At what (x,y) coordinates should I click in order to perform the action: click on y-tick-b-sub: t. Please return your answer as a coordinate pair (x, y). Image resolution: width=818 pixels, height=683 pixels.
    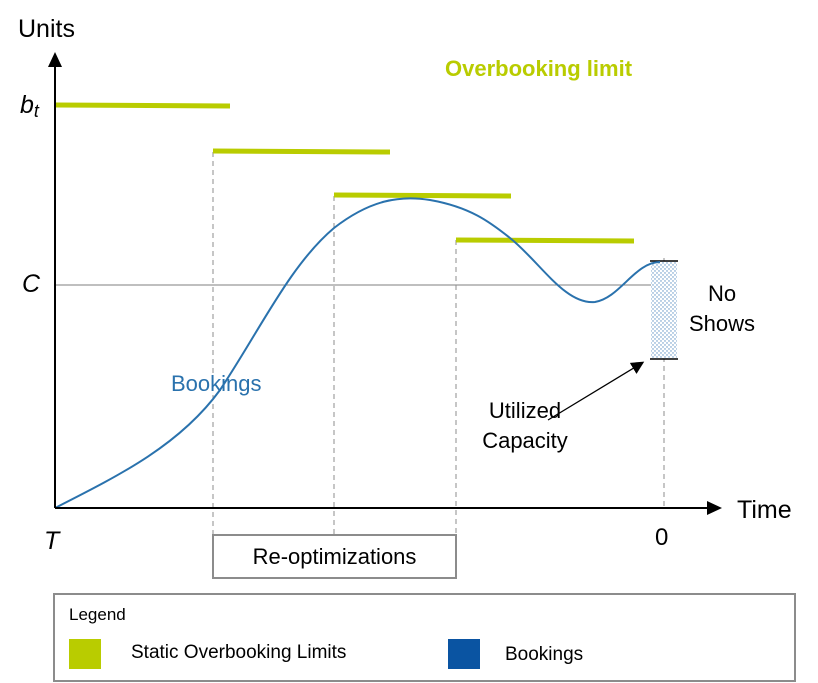
    Looking at the image, I should click on (37, 111).